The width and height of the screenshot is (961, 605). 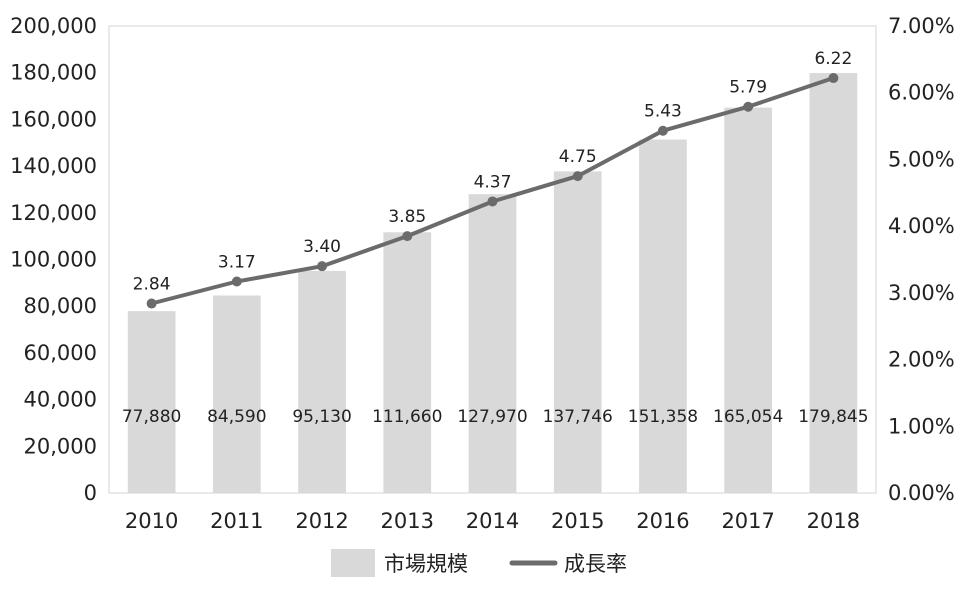 I want to click on x-axis-tick-label: 2014, so click(x=492, y=521).